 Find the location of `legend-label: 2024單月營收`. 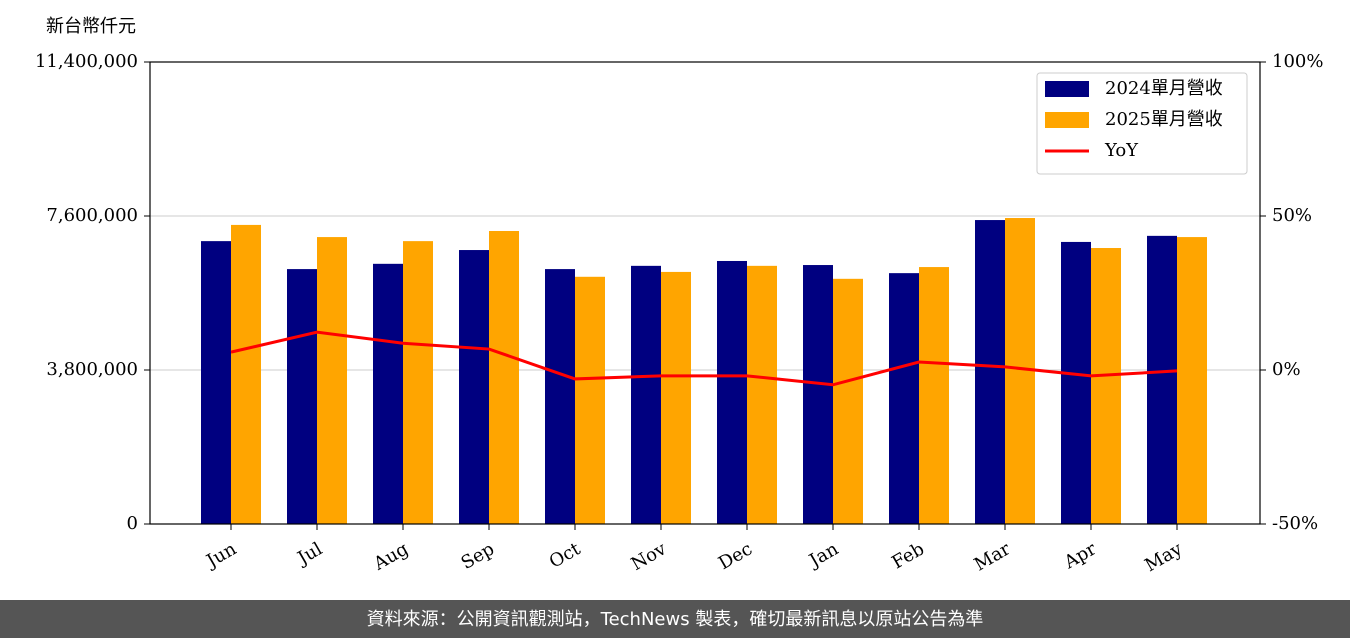

legend-label: 2024單月營收 is located at coordinates (1164, 88).